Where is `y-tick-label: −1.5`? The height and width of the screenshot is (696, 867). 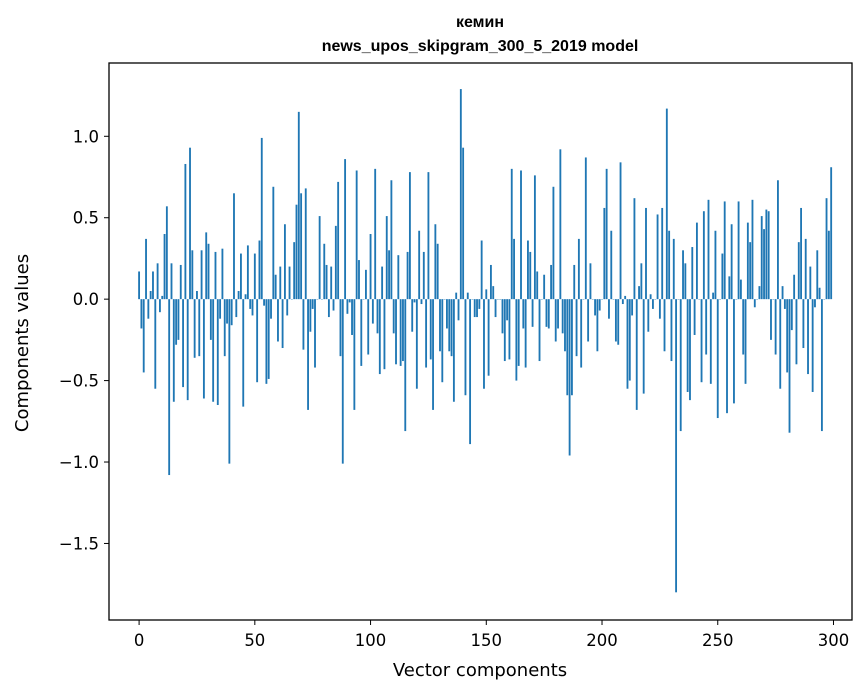
y-tick-label: −1.5 is located at coordinates (79, 543).